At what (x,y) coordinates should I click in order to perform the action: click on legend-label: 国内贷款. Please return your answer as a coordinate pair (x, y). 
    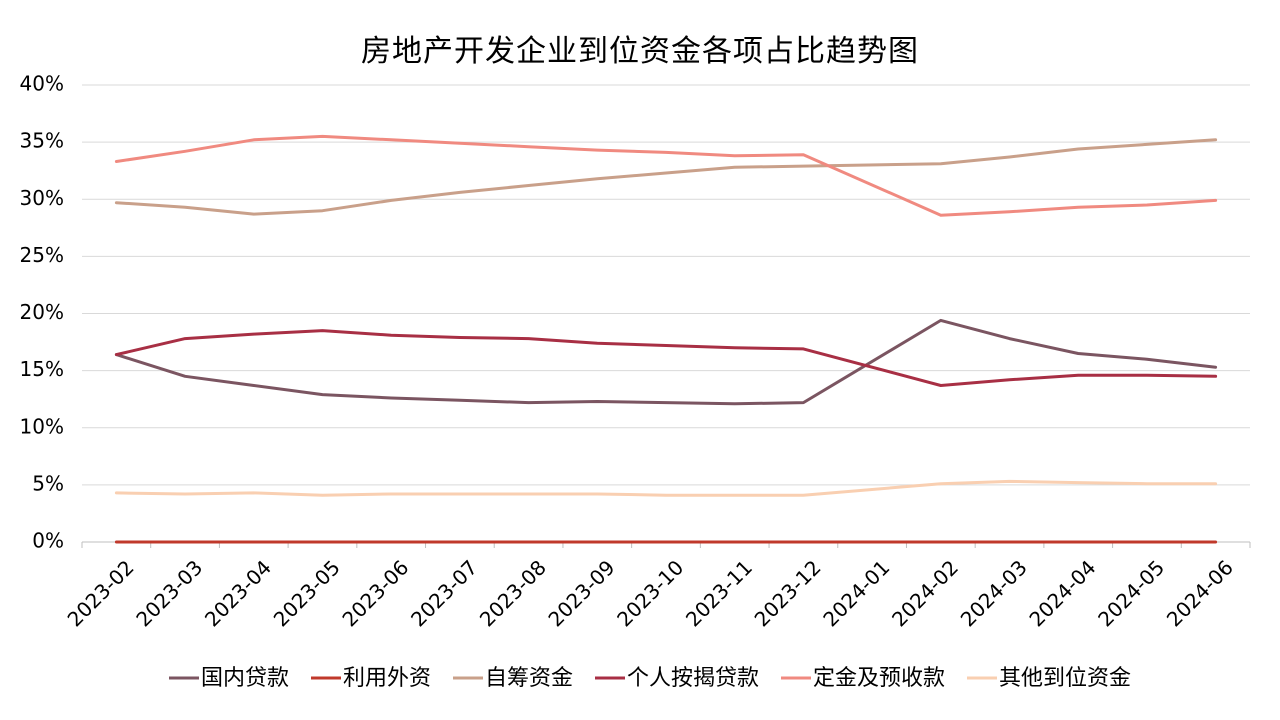
    Looking at the image, I should click on (245, 678).